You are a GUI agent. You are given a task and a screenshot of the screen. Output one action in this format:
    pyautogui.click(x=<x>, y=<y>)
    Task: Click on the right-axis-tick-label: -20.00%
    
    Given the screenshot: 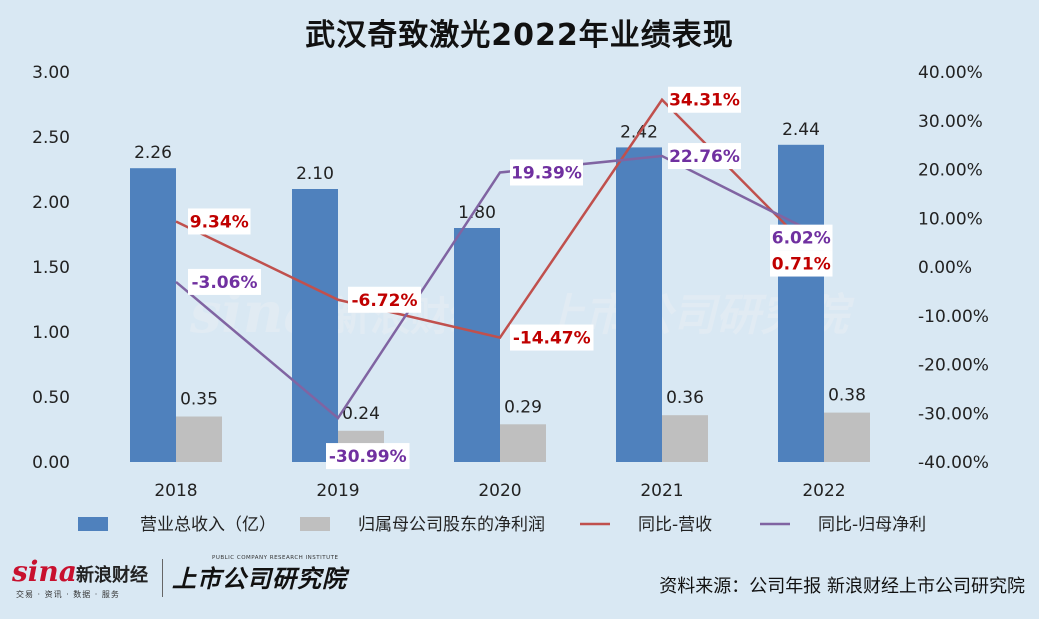 What is the action you would take?
    pyautogui.click(x=953, y=366)
    